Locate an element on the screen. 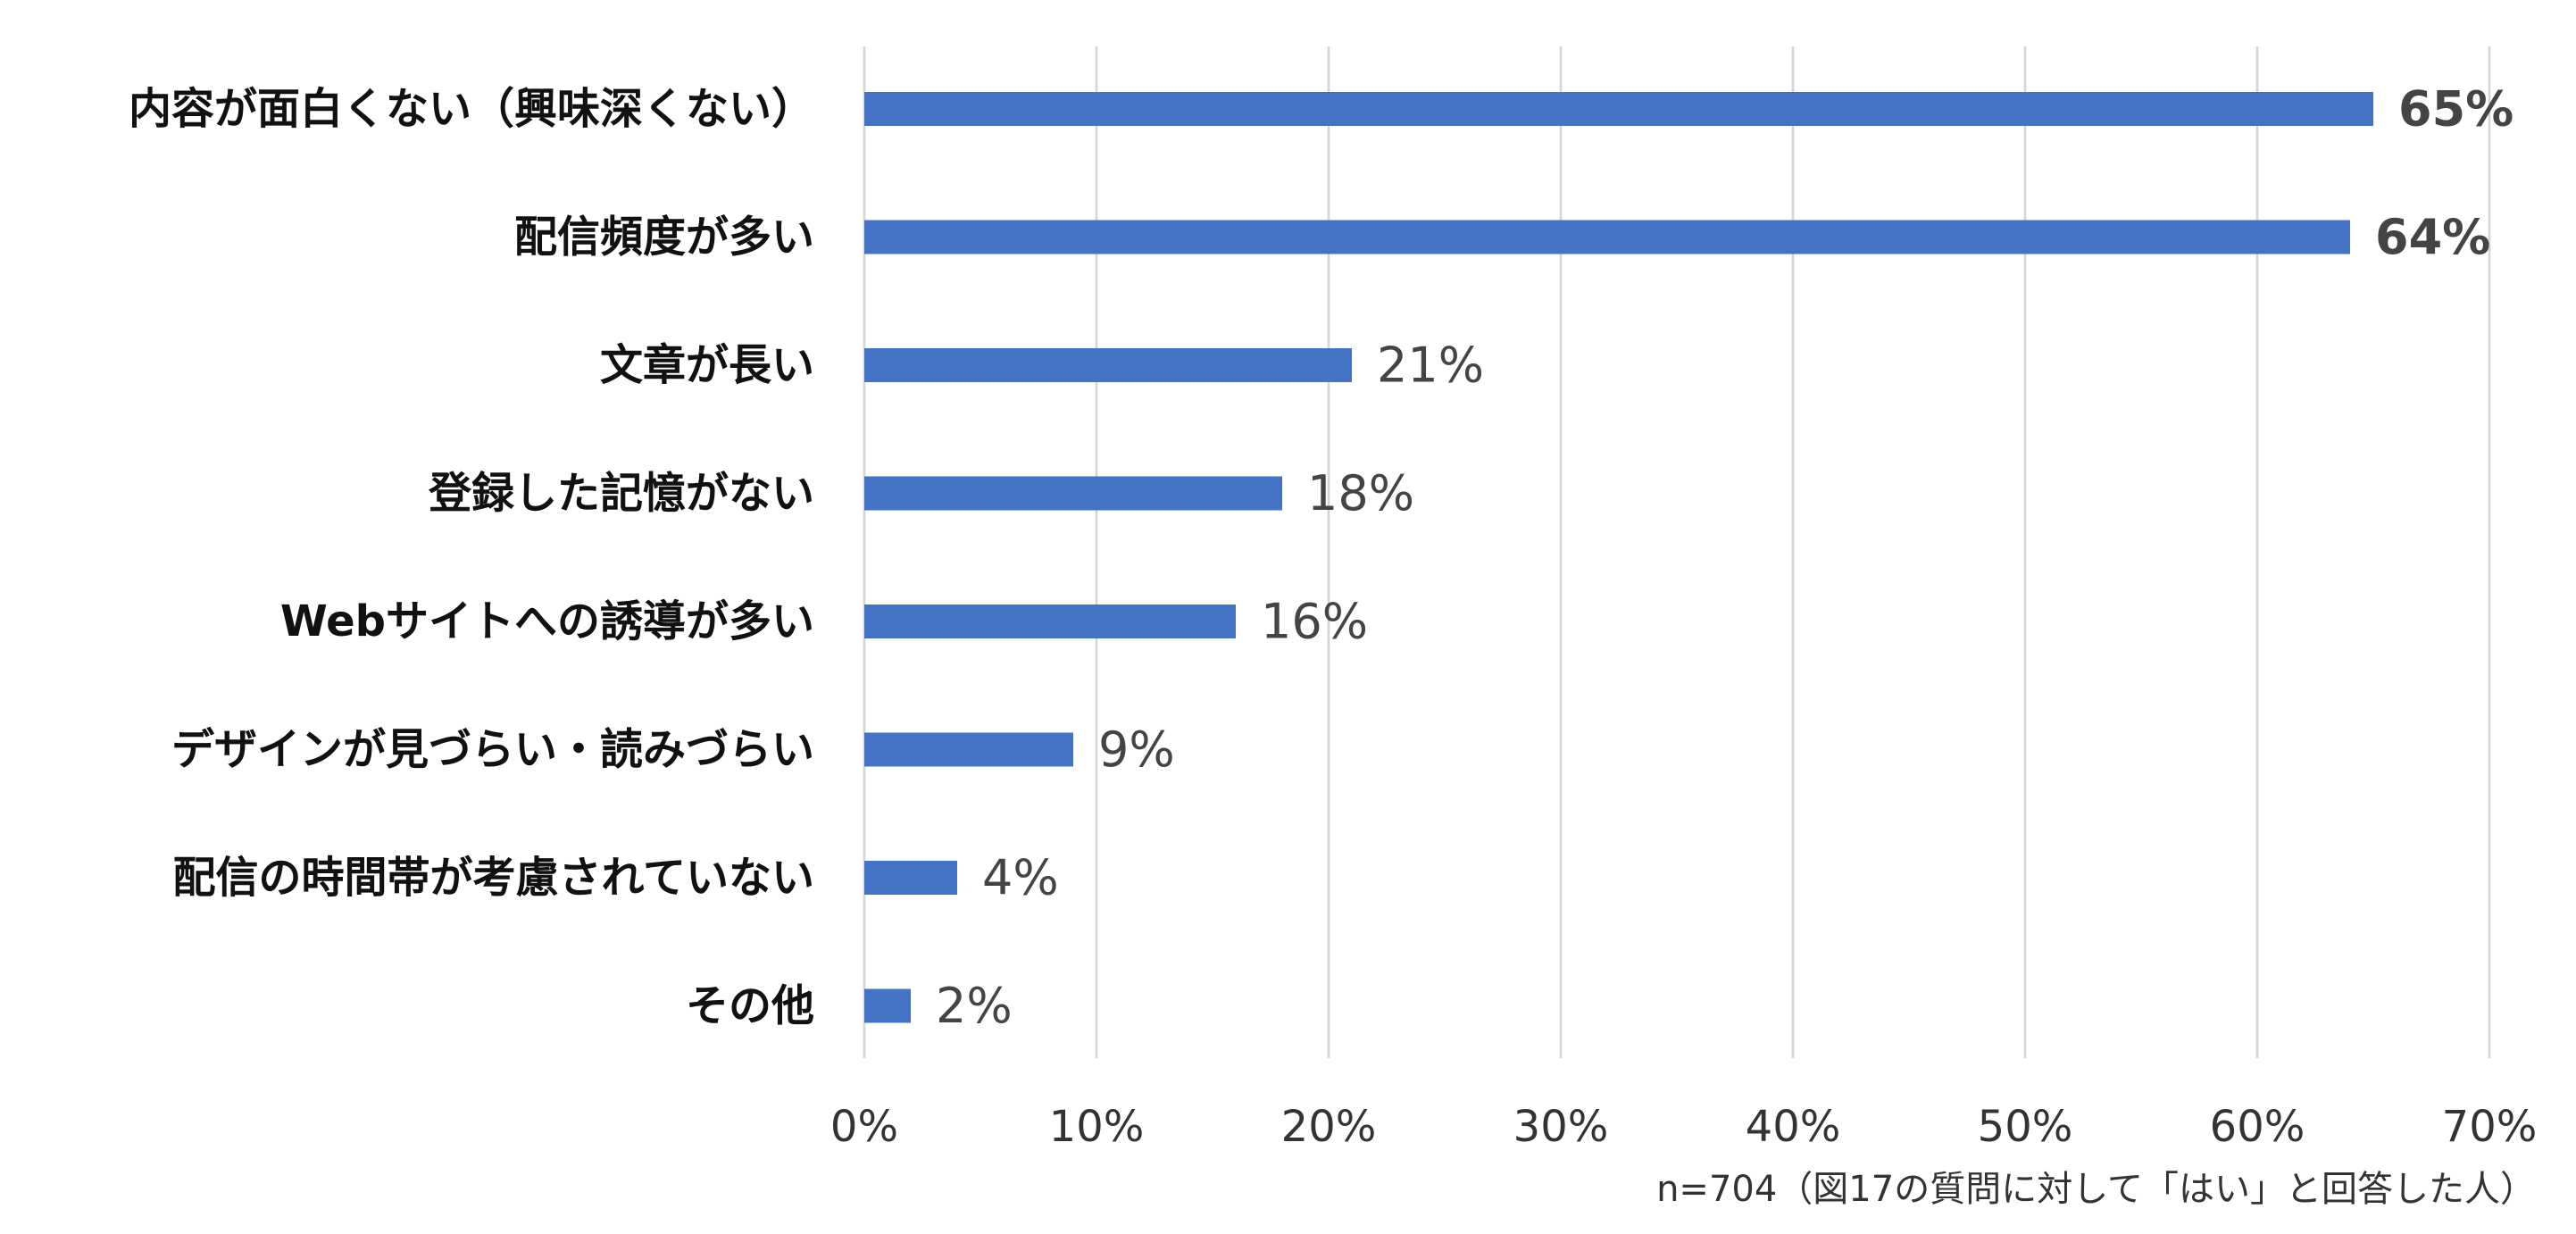  x-axis-tick-labels: 0% 10% 20% 30% 40% 50% 60% 70% is located at coordinates (1683, 1127).